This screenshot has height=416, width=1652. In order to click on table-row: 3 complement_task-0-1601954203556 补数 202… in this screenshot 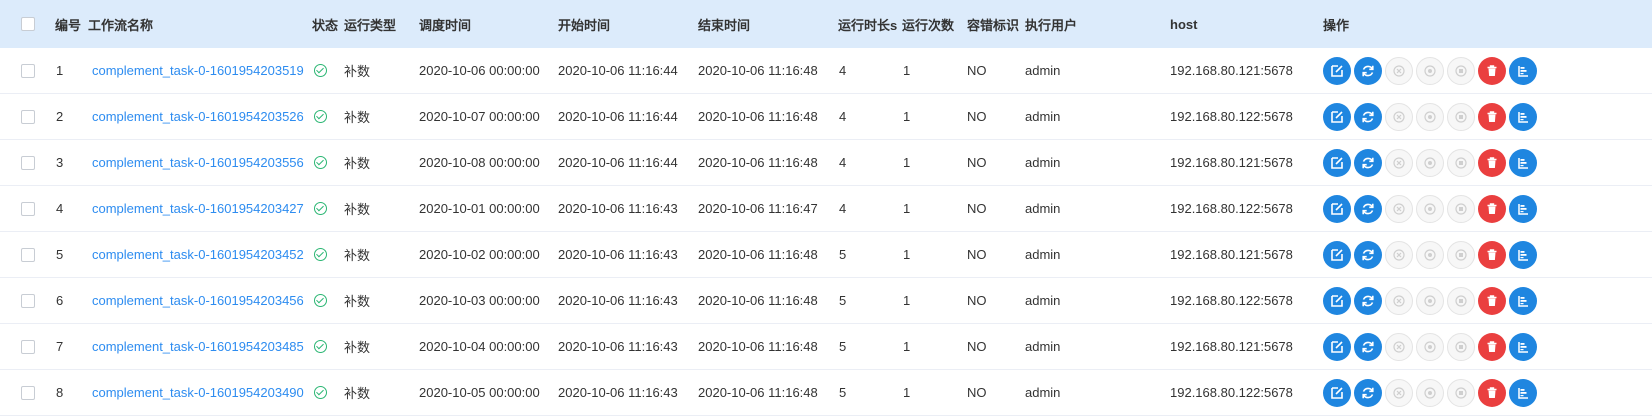, I will do `click(826, 163)`.